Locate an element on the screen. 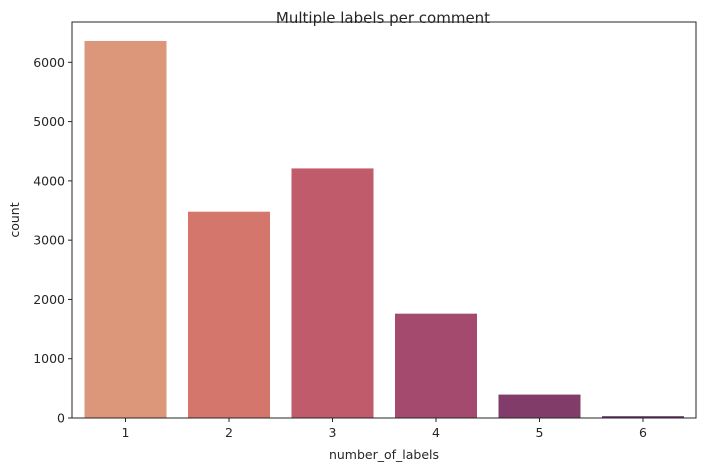 The width and height of the screenshot is (704, 470). y-tick-label: 2000 is located at coordinates (49, 299).